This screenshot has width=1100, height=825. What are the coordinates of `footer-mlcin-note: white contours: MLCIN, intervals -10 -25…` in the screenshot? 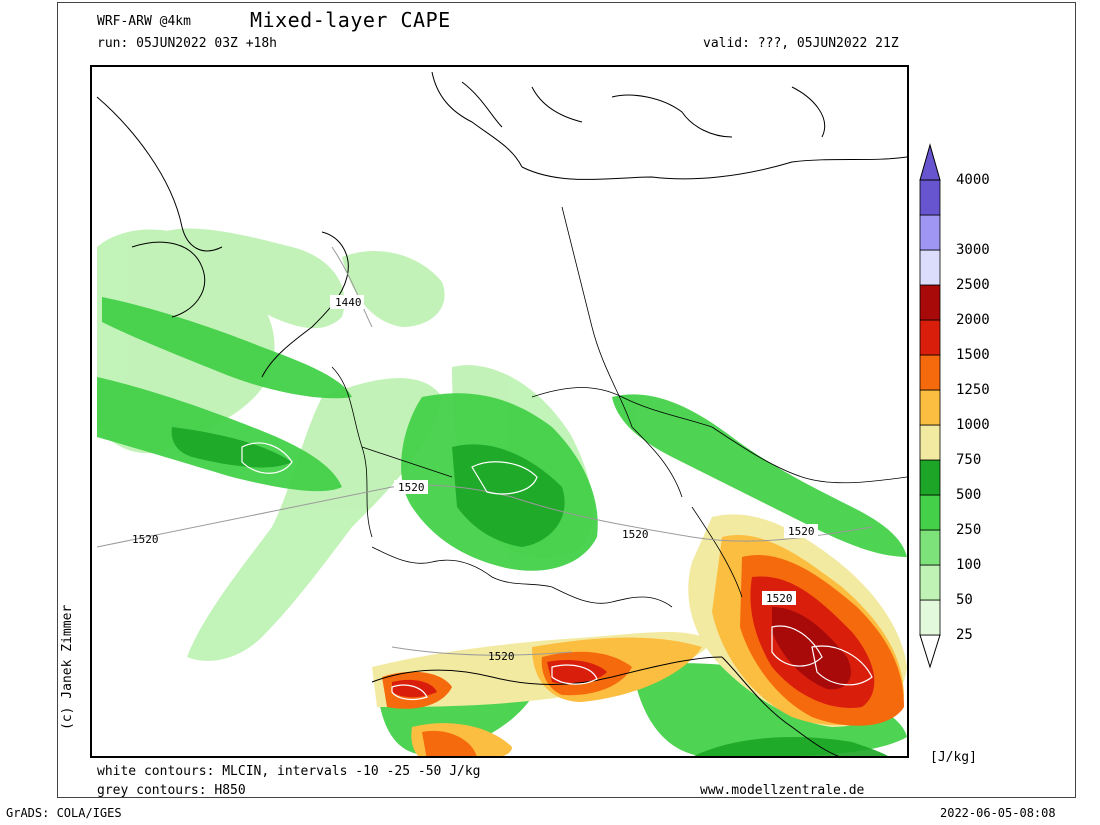 It's located at (289, 771).